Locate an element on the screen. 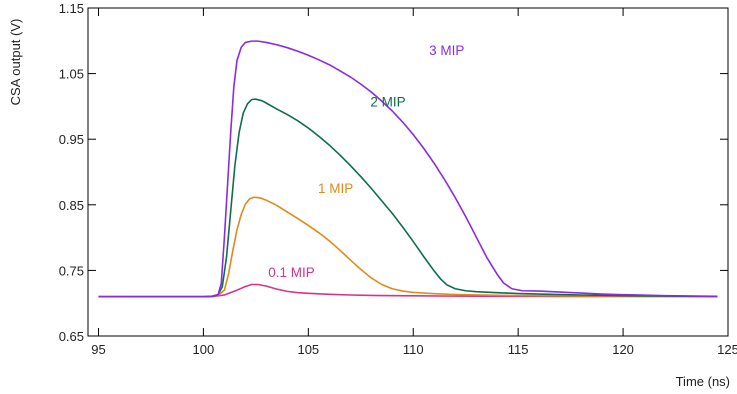  x-tick-label: 125 is located at coordinates (727, 349).